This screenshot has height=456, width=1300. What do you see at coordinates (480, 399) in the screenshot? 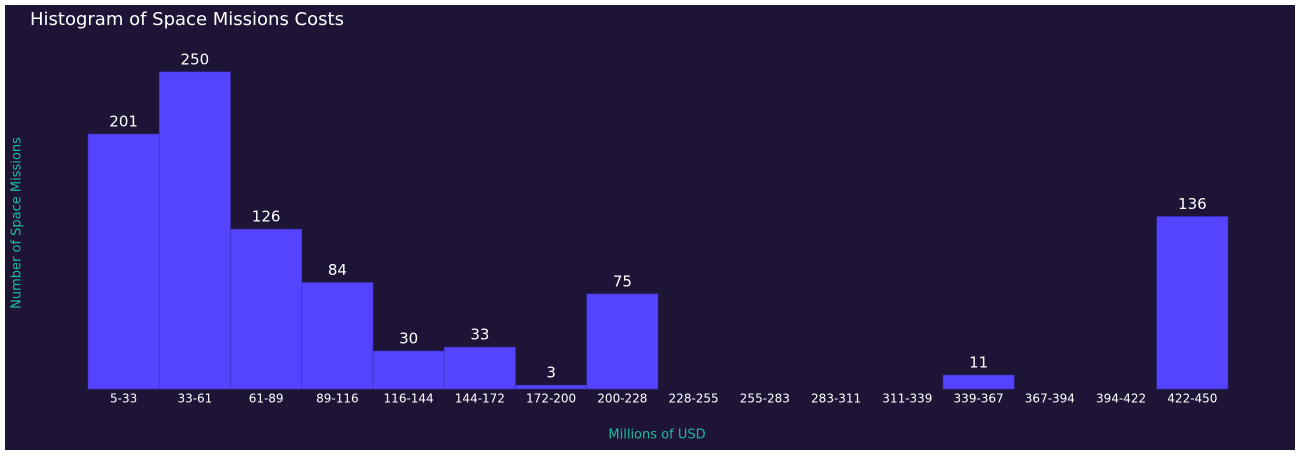
I see `x-tick-label: 144-172` at bounding box center [480, 399].